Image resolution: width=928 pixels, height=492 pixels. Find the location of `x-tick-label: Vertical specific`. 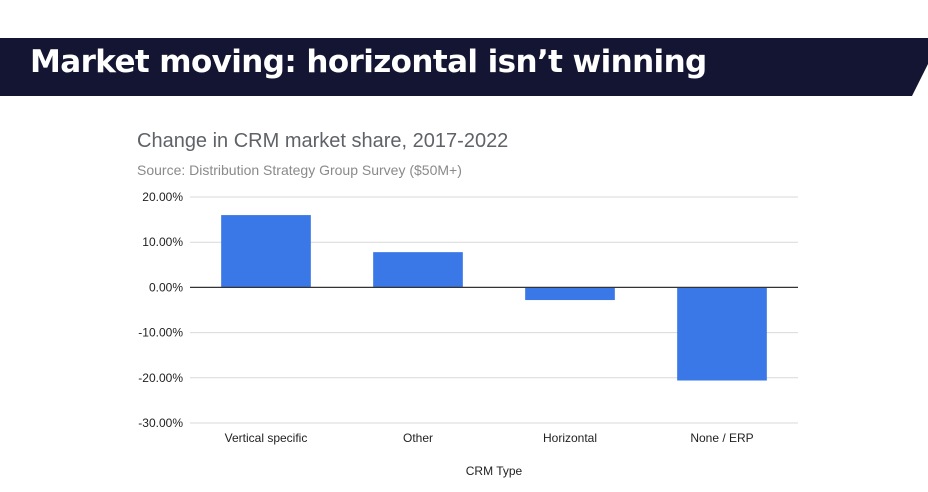

x-tick-label: Vertical specific is located at coordinates (266, 438).